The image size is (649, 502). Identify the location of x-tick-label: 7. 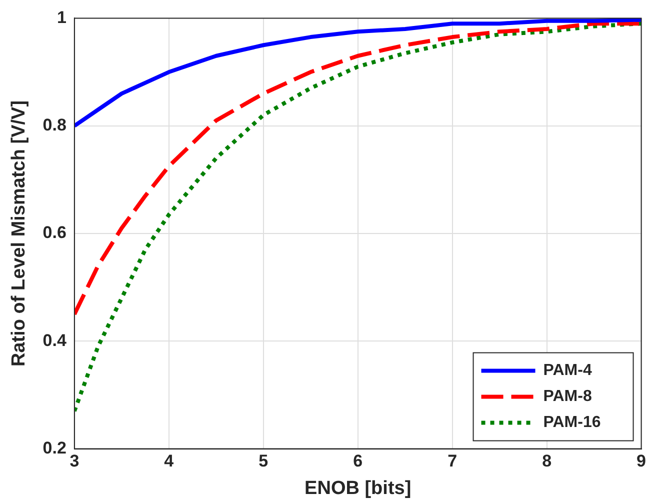
(453, 461).